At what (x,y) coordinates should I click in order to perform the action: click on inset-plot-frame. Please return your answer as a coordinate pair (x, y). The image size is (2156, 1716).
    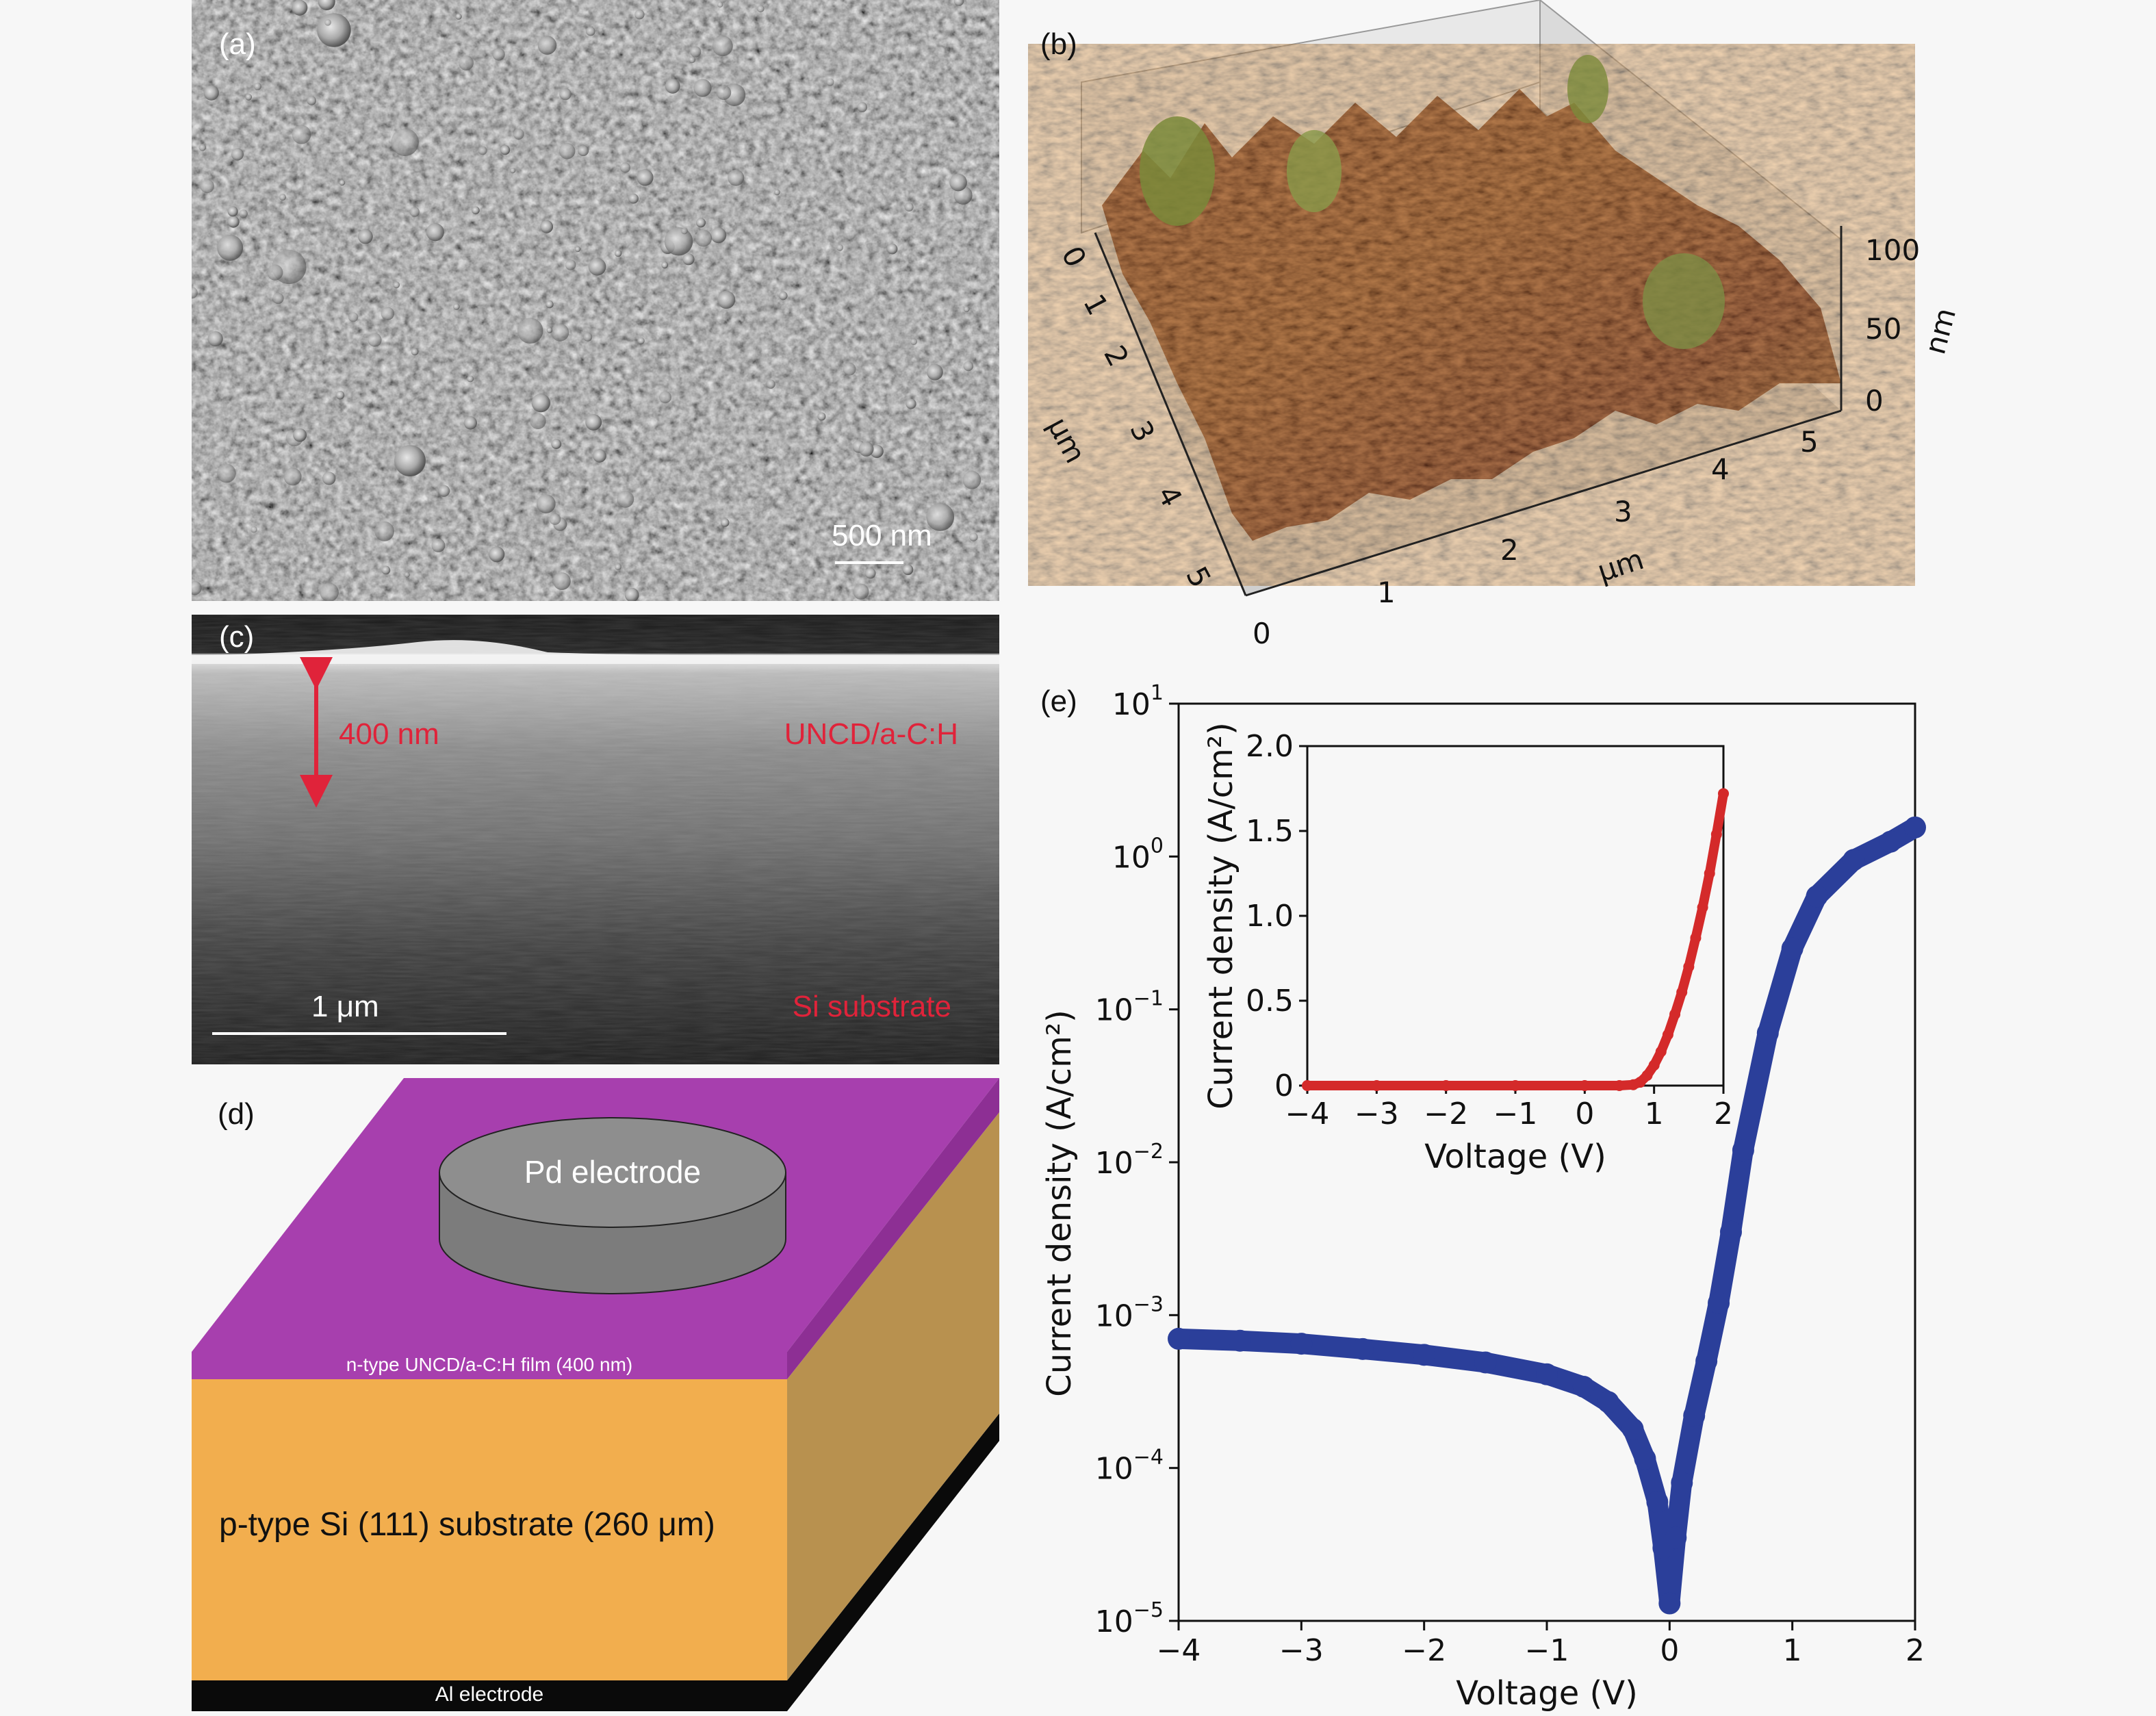
    Looking at the image, I should click on (1515, 916).